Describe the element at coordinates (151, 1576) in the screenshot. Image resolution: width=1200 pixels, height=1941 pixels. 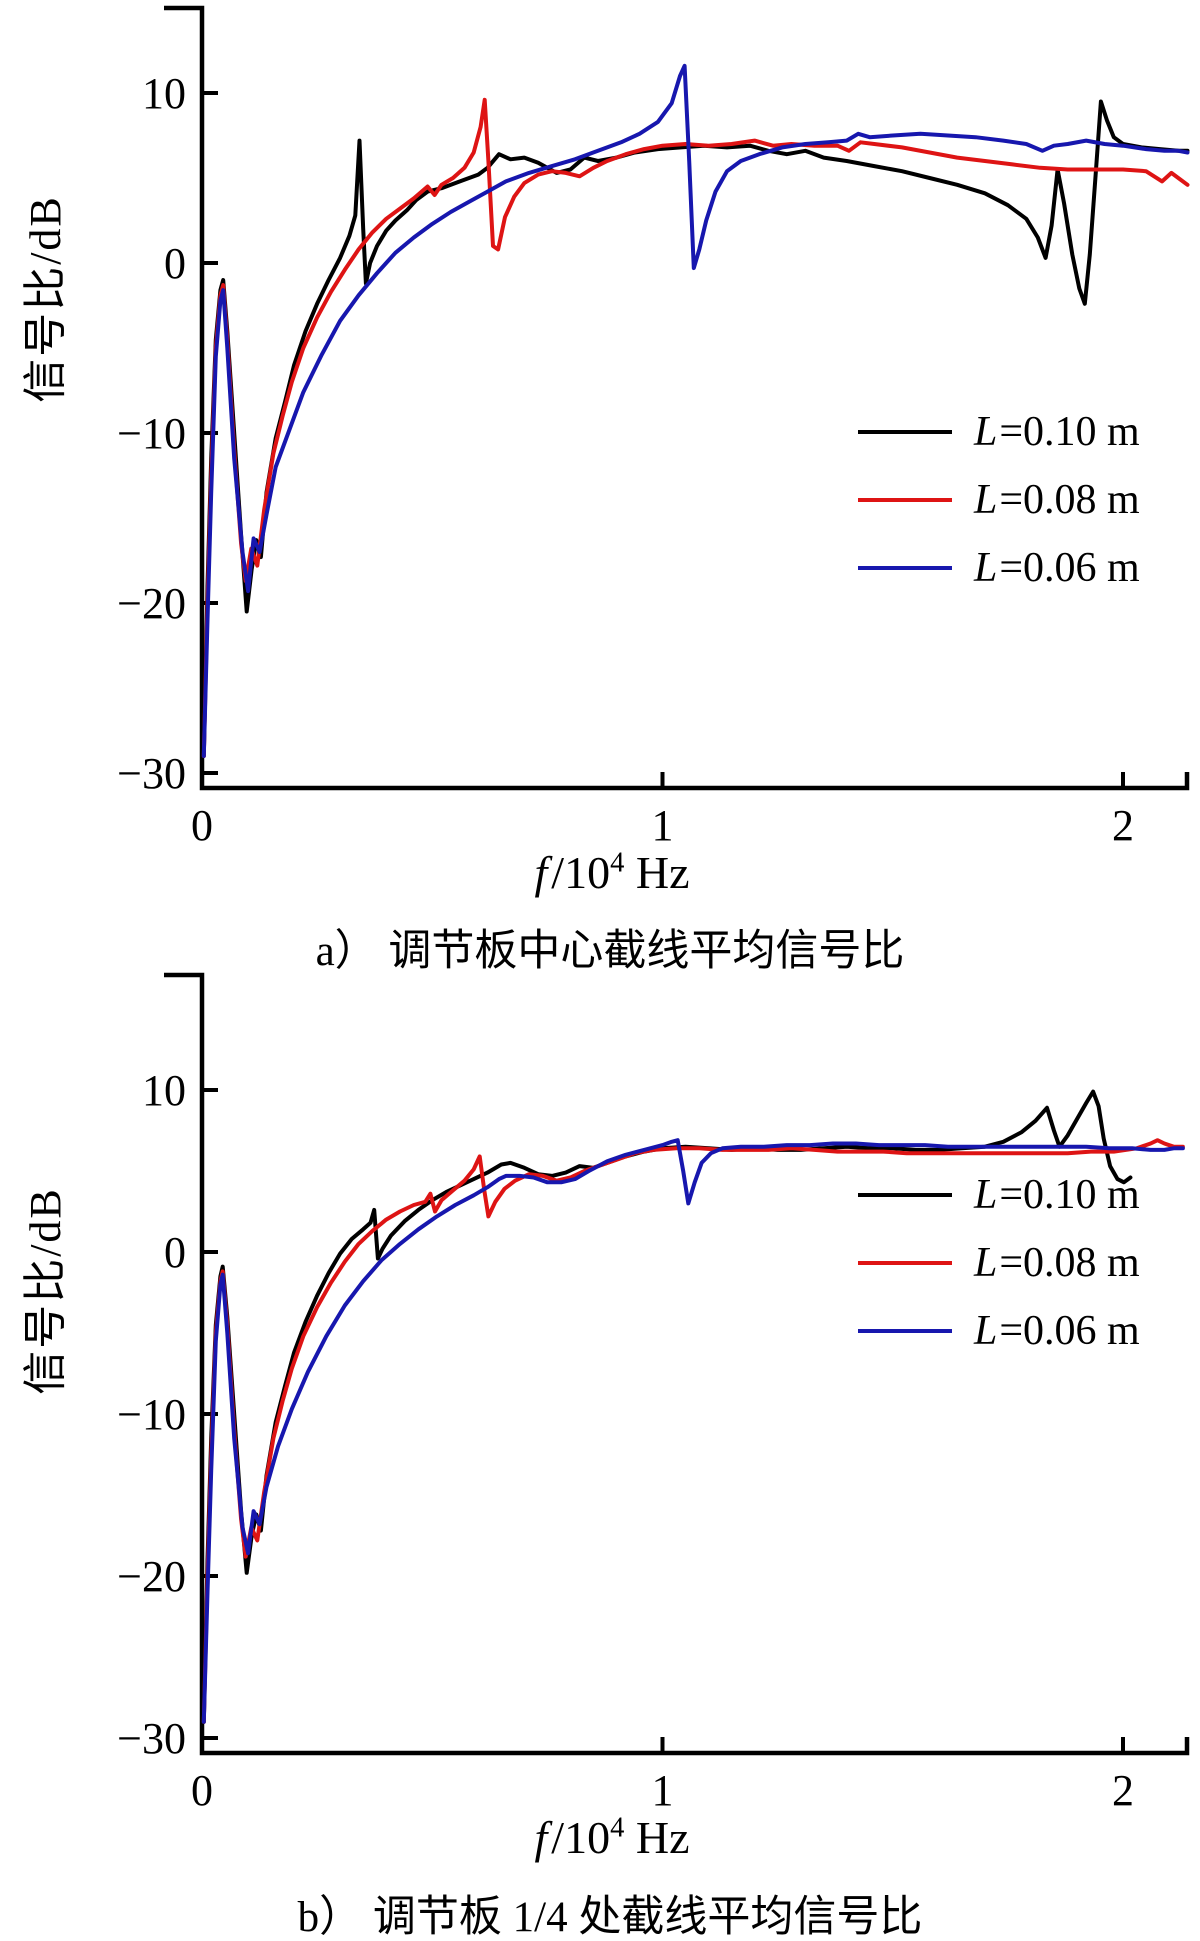
I see `chart-b-y-tick-label: −20` at that location.